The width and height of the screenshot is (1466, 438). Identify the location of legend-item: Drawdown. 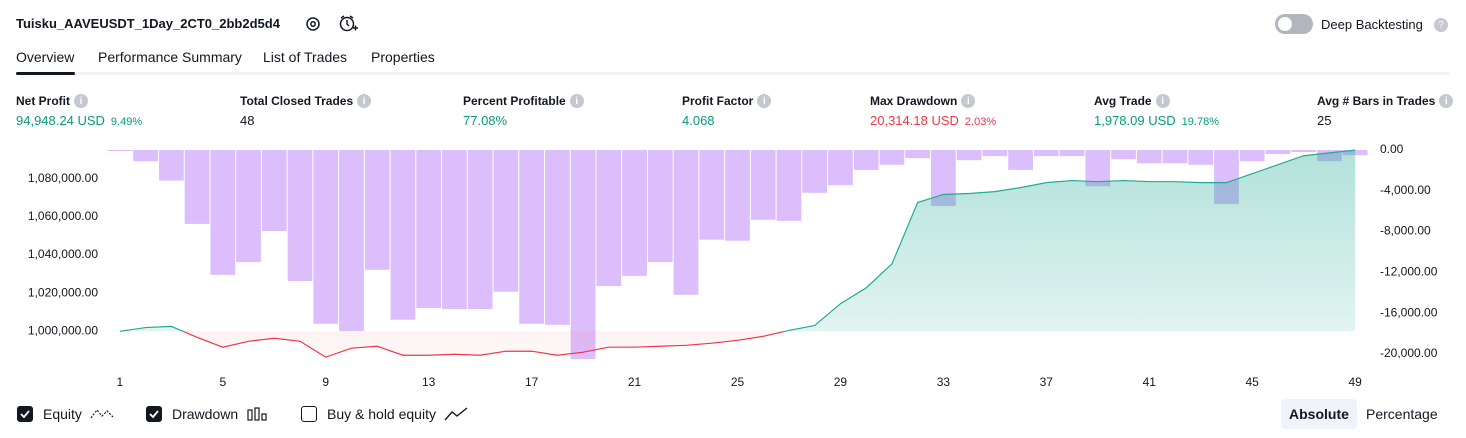
(207, 414).